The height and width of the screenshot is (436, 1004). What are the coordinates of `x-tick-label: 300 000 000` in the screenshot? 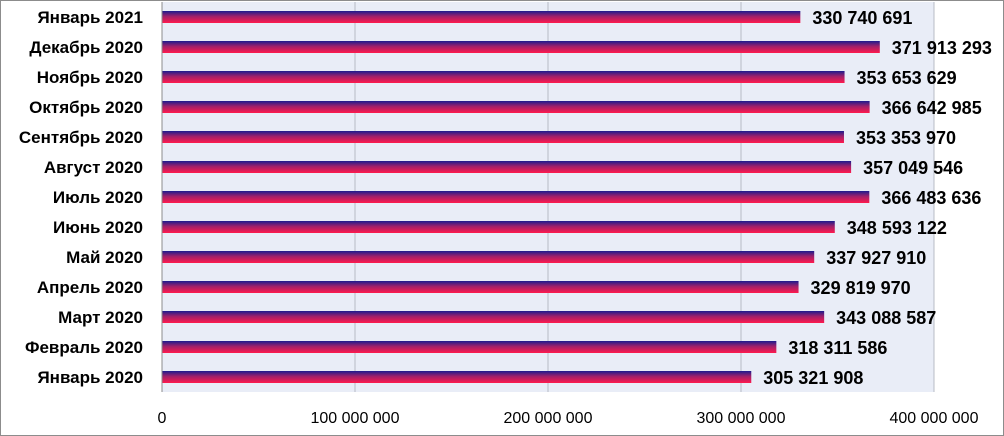 It's located at (741, 418).